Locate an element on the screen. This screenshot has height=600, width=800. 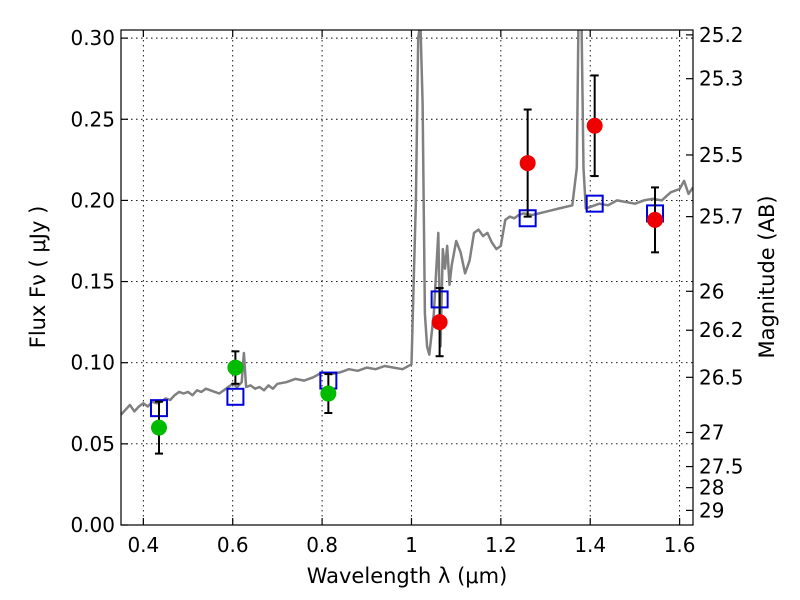
right-tick-label: 25.5 is located at coordinates (721, 155).